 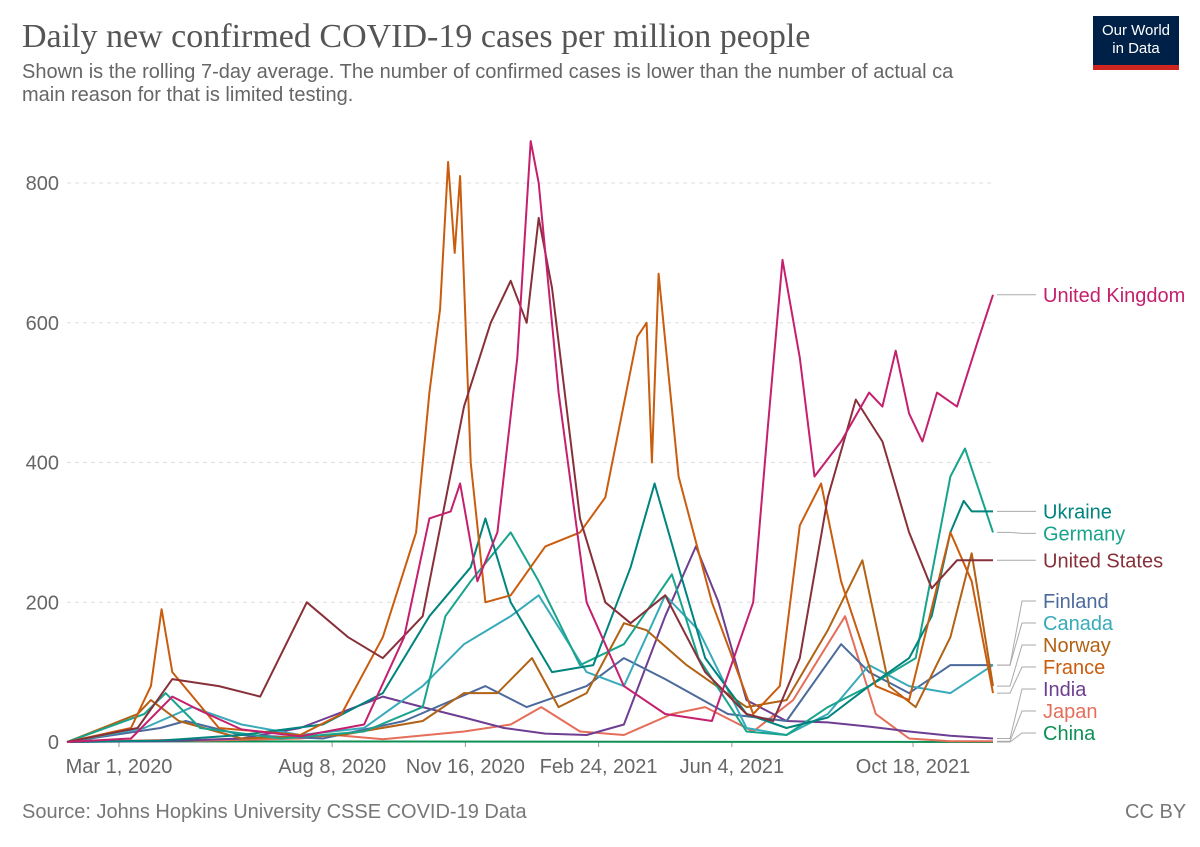 What do you see at coordinates (1103, 561) in the screenshot?
I see `legend-label-united-states: United States` at bounding box center [1103, 561].